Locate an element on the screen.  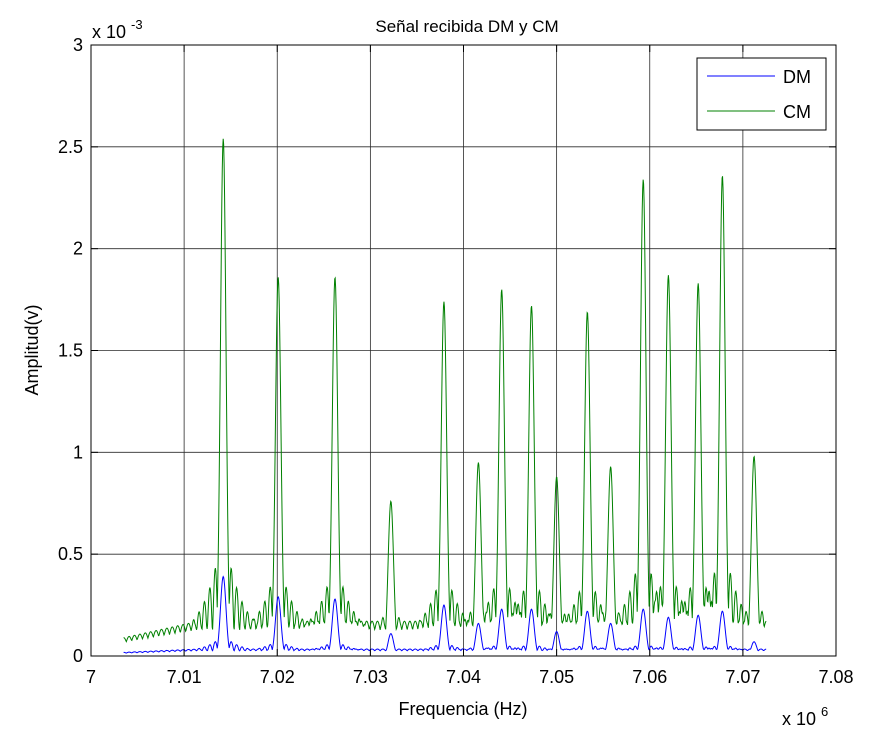
x-multiplier-base: x 10 is located at coordinates (799, 719).